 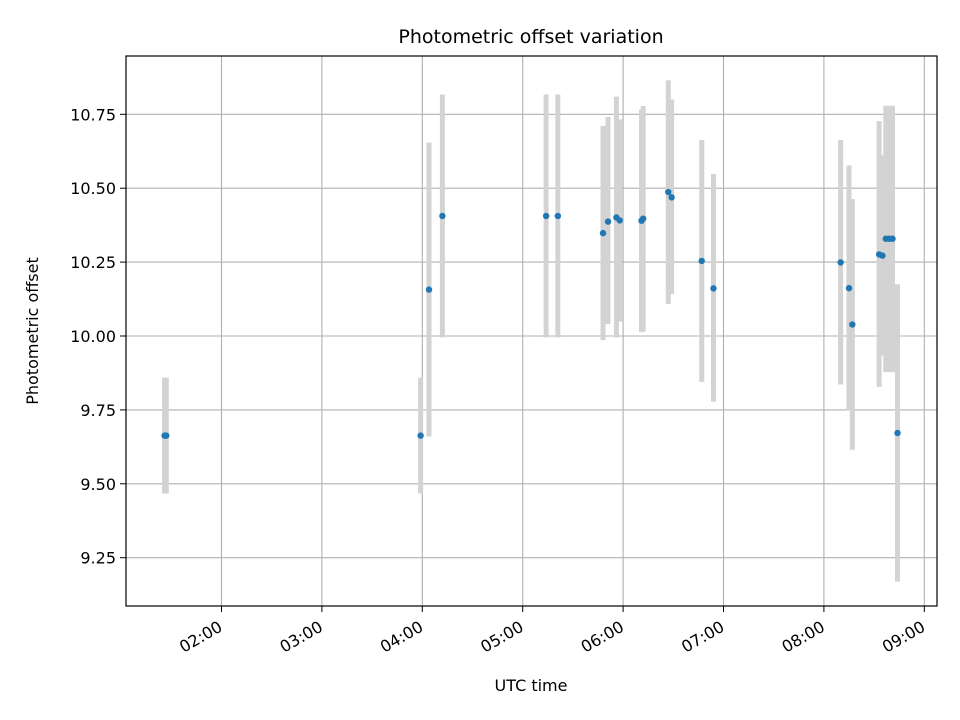 What do you see at coordinates (530, 37) in the screenshot?
I see `chart-title: Photometric offset variation` at bounding box center [530, 37].